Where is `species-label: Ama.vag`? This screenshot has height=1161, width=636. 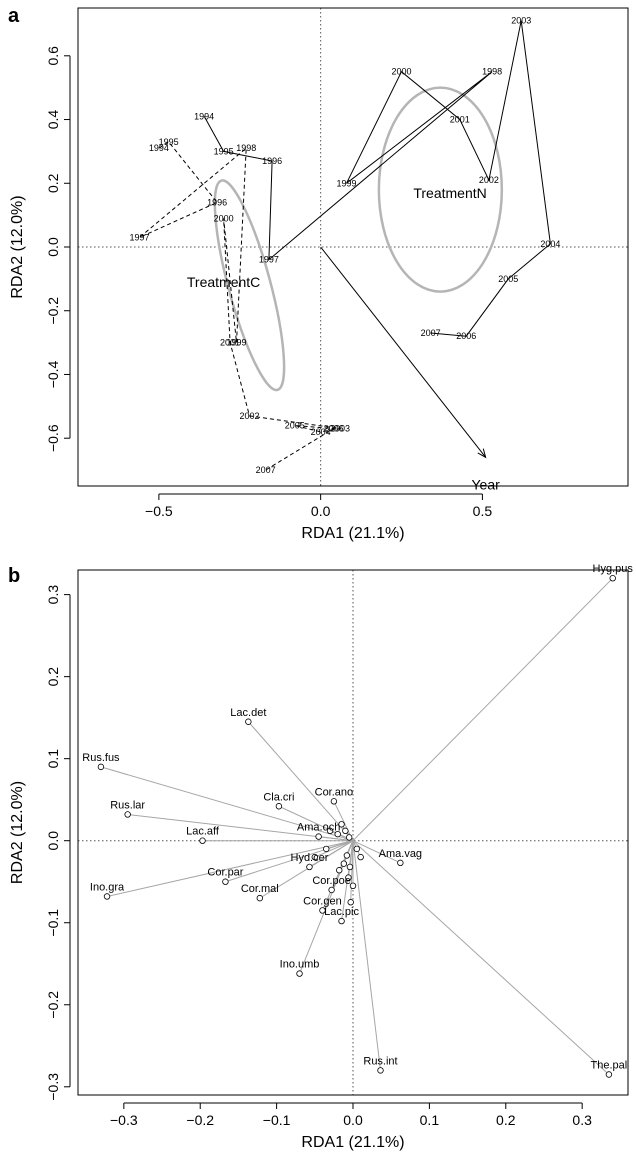
species-label: Ama.vag is located at coordinates (400, 854).